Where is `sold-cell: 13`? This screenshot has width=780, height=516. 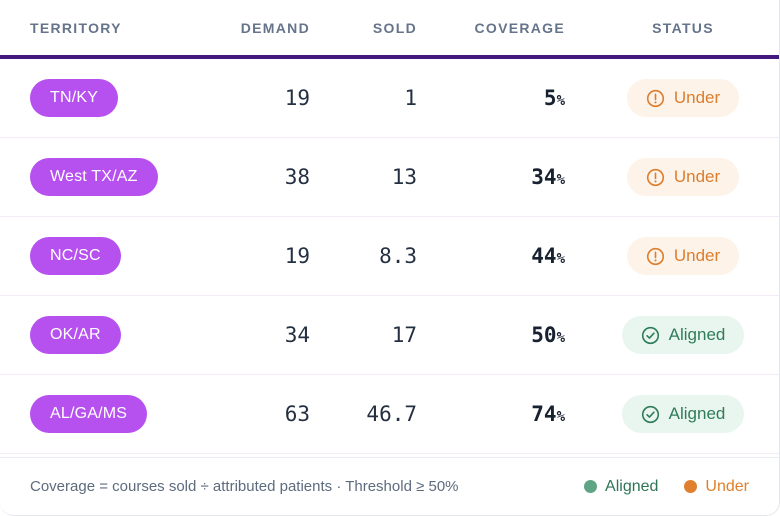 sold-cell: 13 is located at coordinates (404, 177).